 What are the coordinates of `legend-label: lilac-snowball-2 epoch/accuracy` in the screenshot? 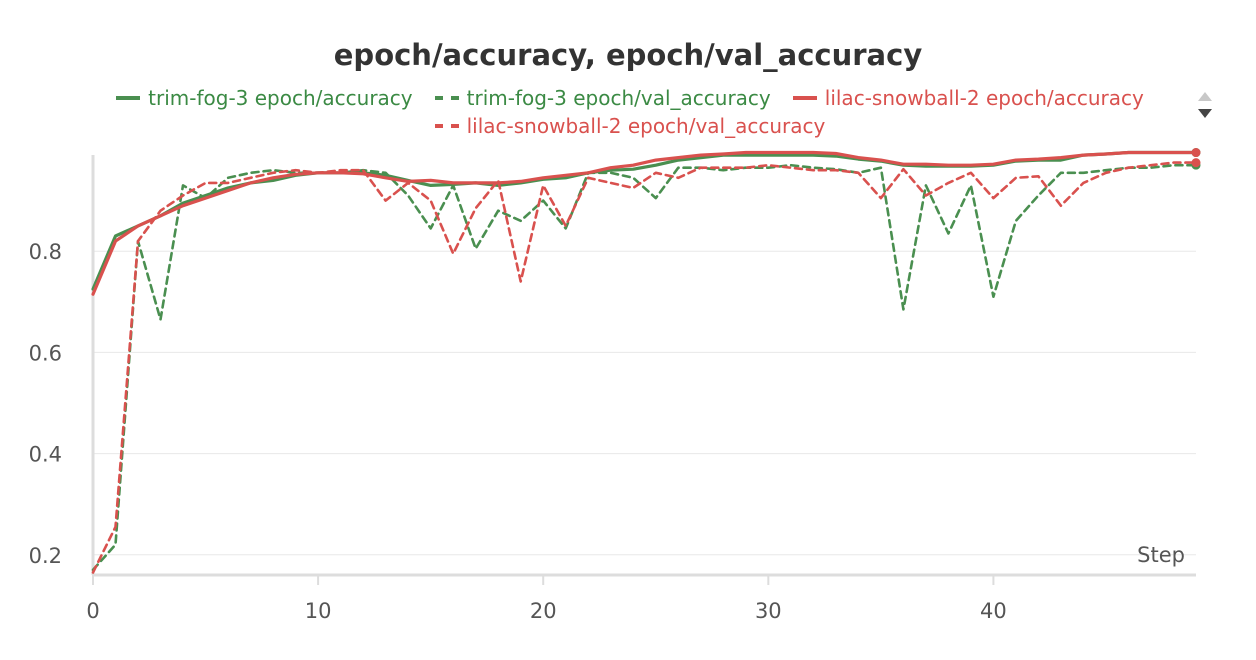 It's located at (984, 98).